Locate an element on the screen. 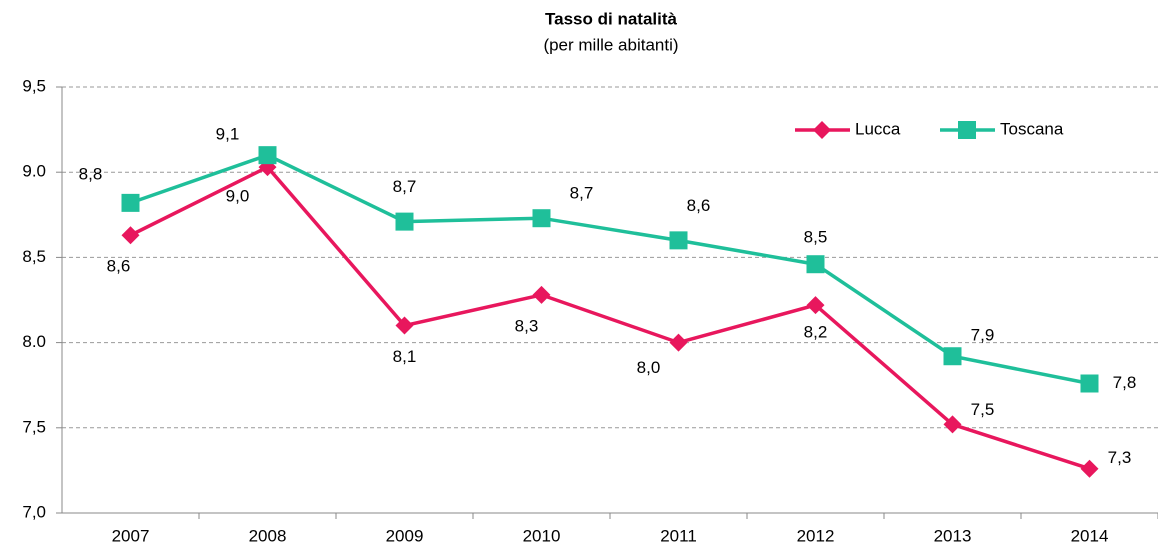 The width and height of the screenshot is (1158, 549). legend-label: Toscana is located at coordinates (1032, 128).